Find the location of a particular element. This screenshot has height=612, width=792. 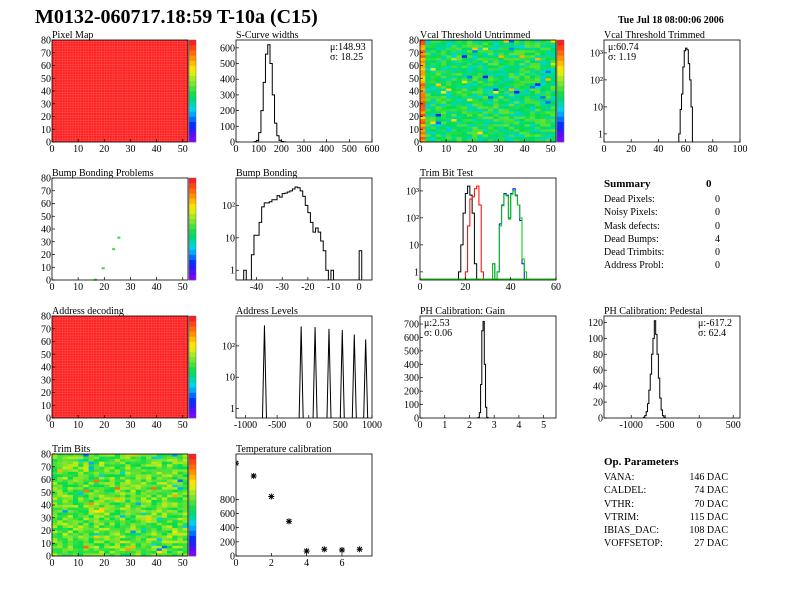

stat-box-text: σ: 0.06 is located at coordinates (438, 333).